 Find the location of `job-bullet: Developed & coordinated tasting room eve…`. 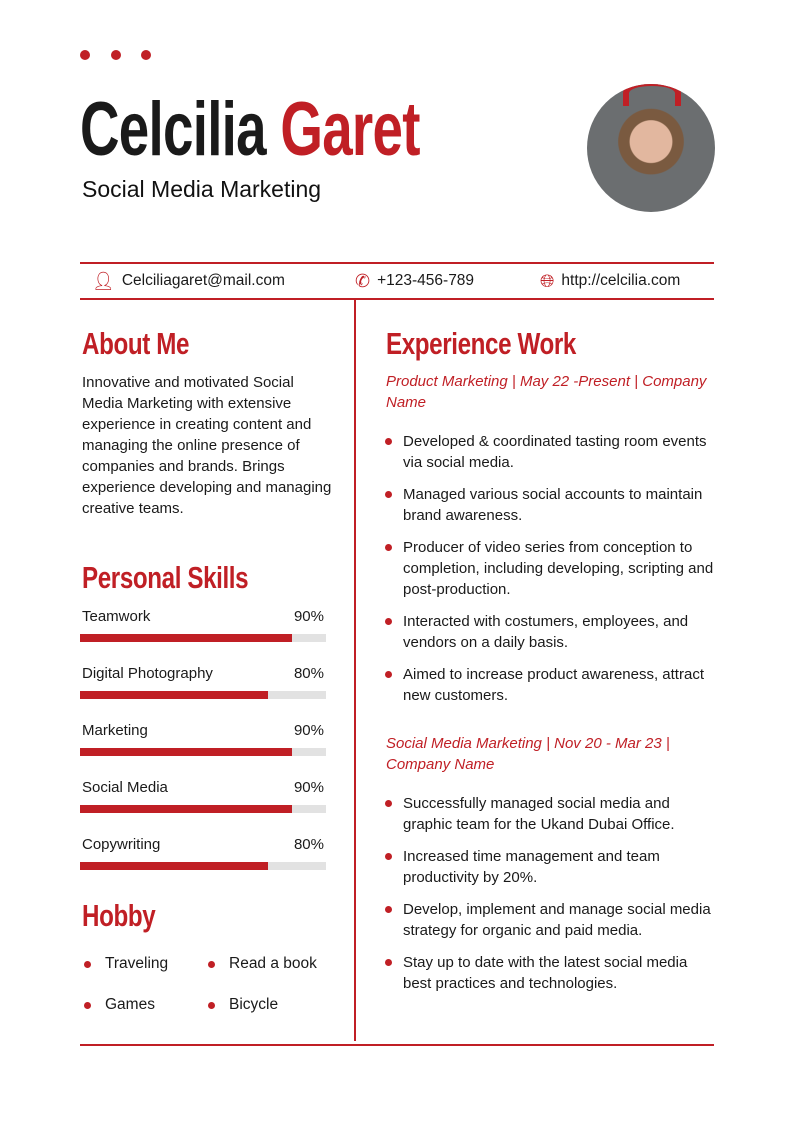

job-bullet: Developed & coordinated tasting room eve… is located at coordinates (550, 452).